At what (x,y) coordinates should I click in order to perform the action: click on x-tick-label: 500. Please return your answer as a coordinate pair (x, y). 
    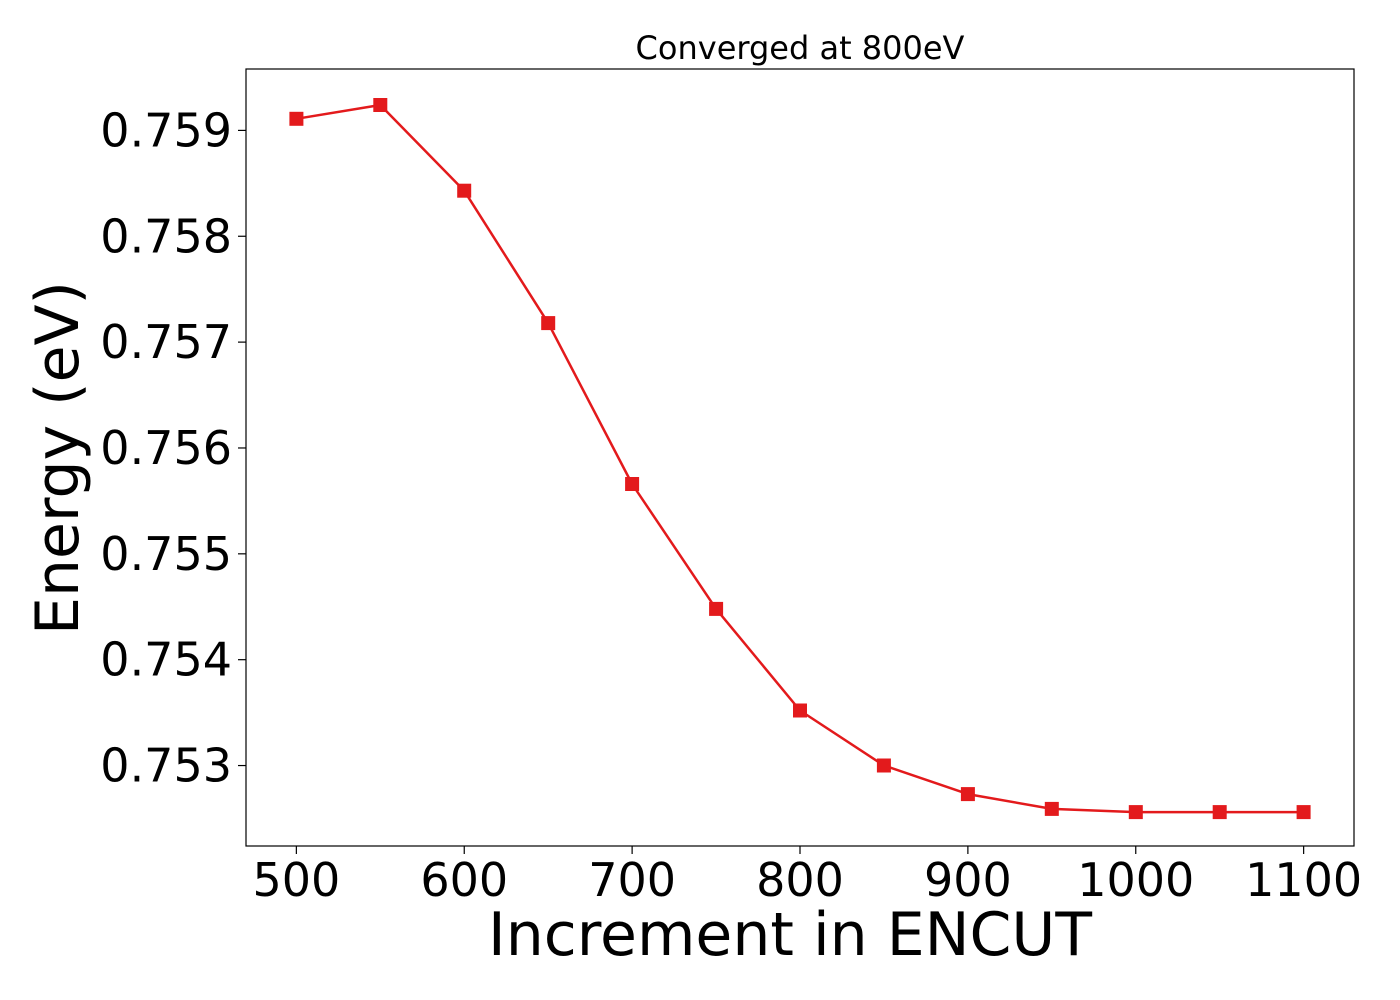
    Looking at the image, I should click on (296, 880).